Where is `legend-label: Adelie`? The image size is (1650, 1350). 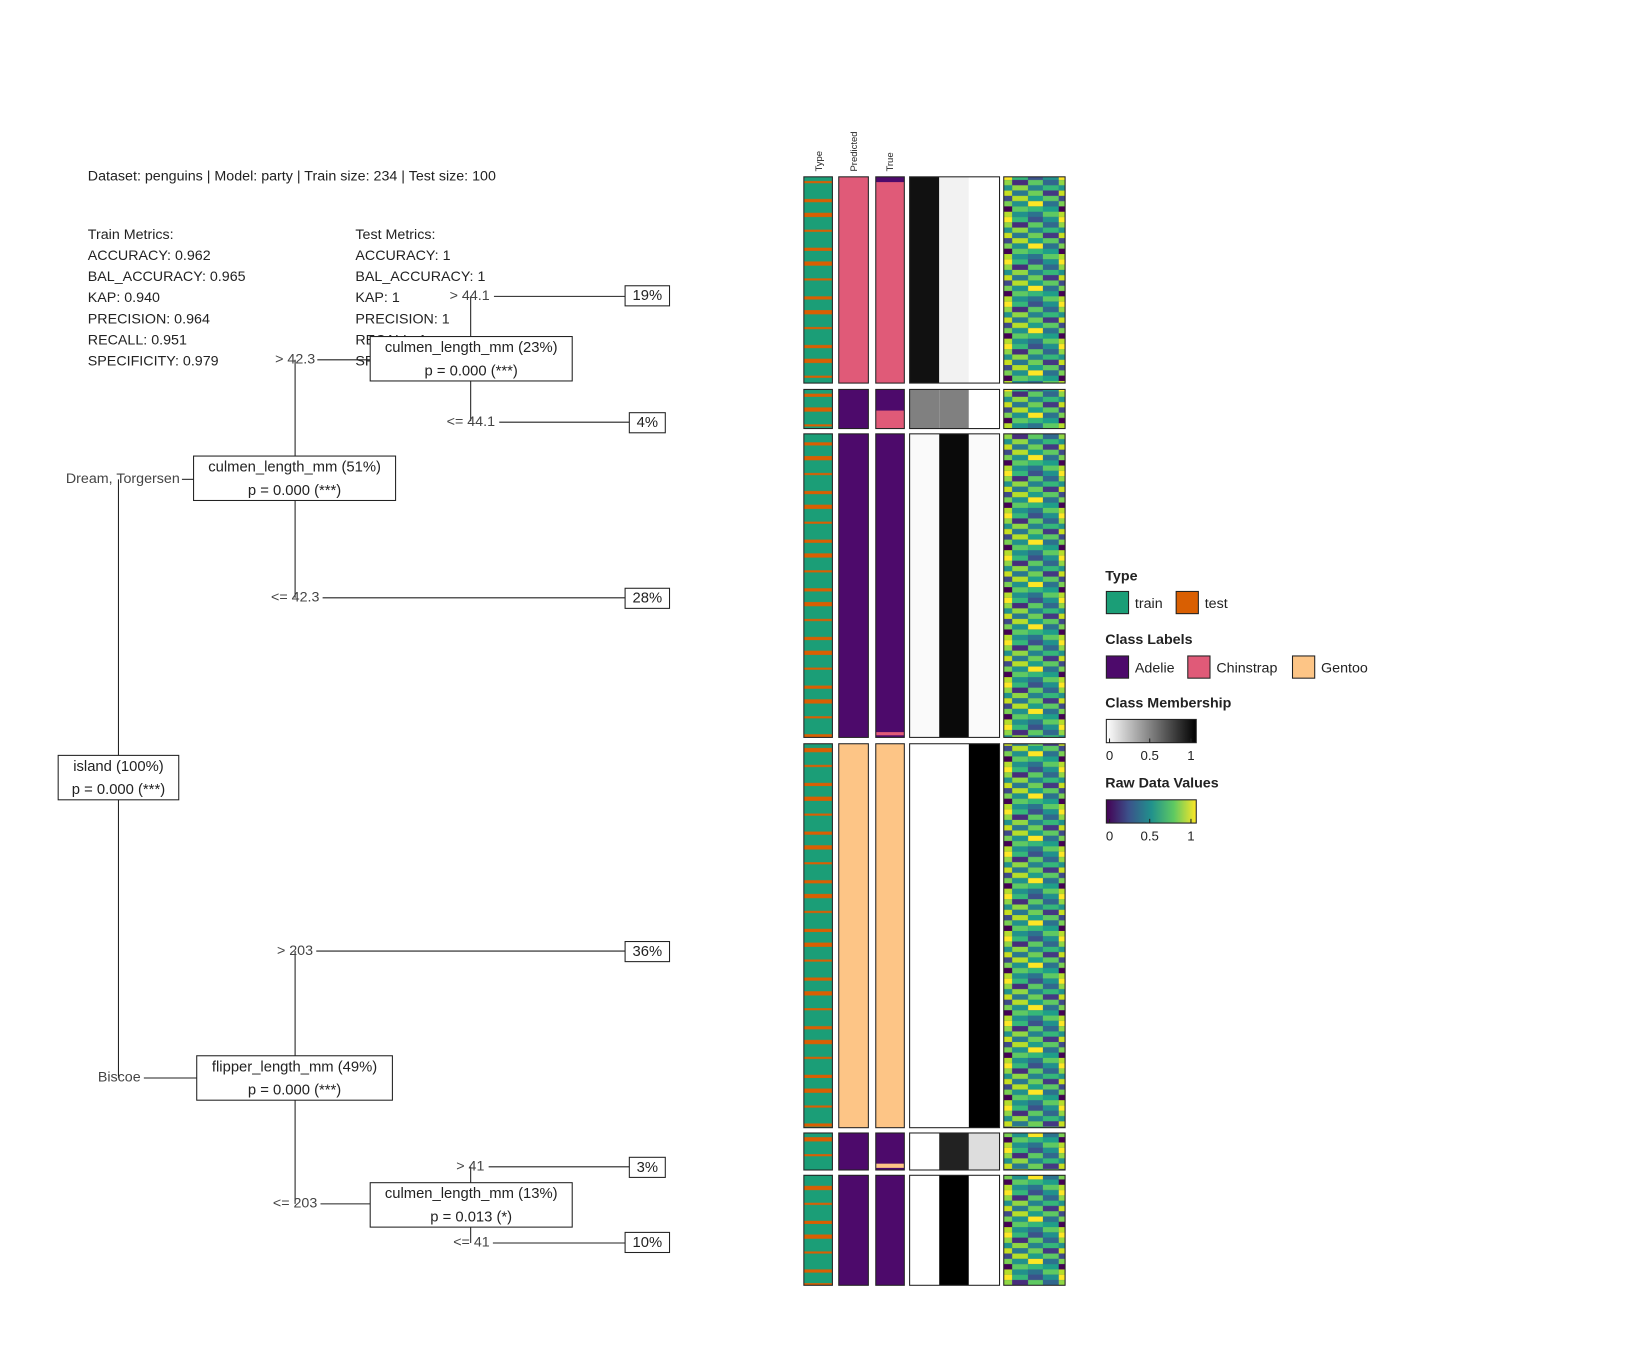 legend-label: Adelie is located at coordinates (1155, 668).